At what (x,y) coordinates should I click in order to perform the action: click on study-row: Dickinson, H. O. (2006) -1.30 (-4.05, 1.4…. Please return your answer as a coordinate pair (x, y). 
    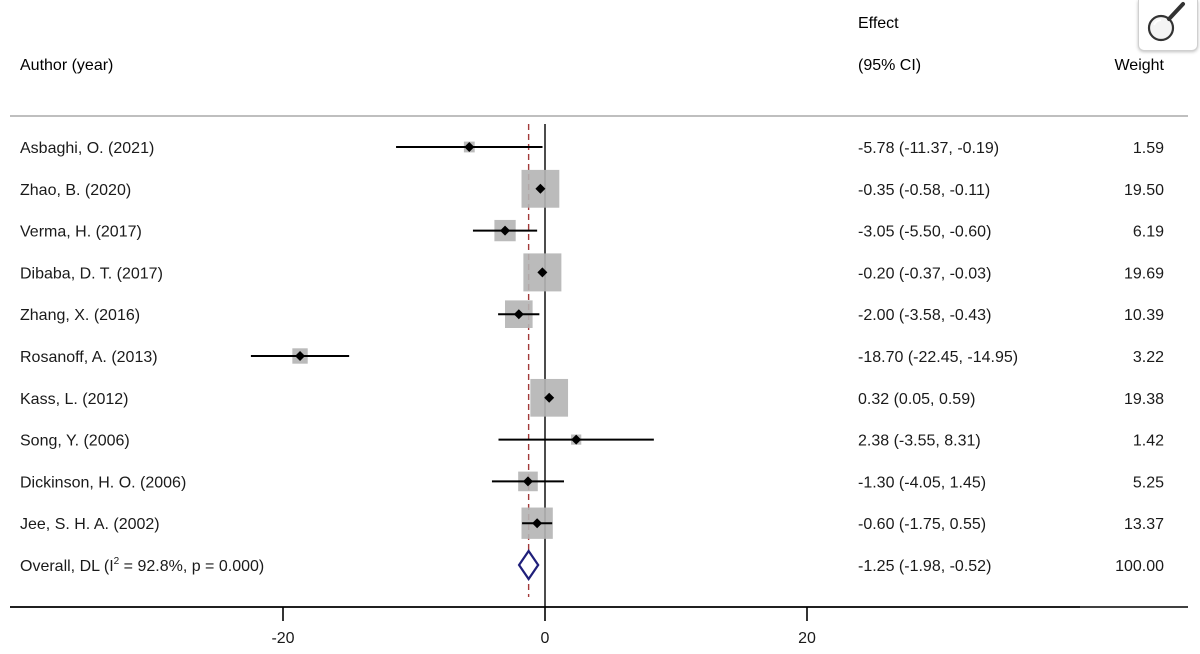
    Looking at the image, I should click on (592, 481).